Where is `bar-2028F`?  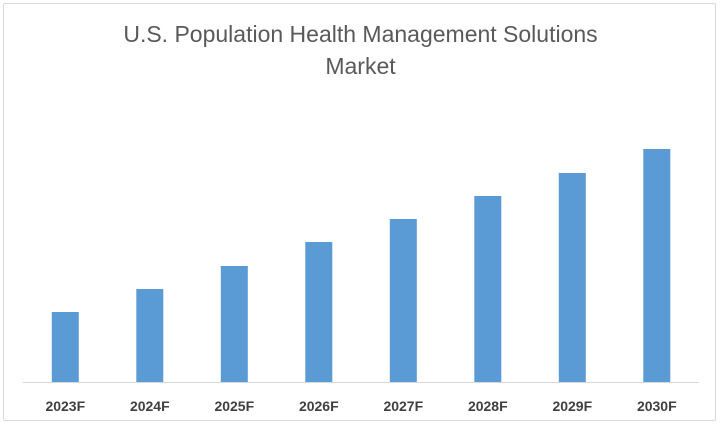
bar-2028F is located at coordinates (488, 289).